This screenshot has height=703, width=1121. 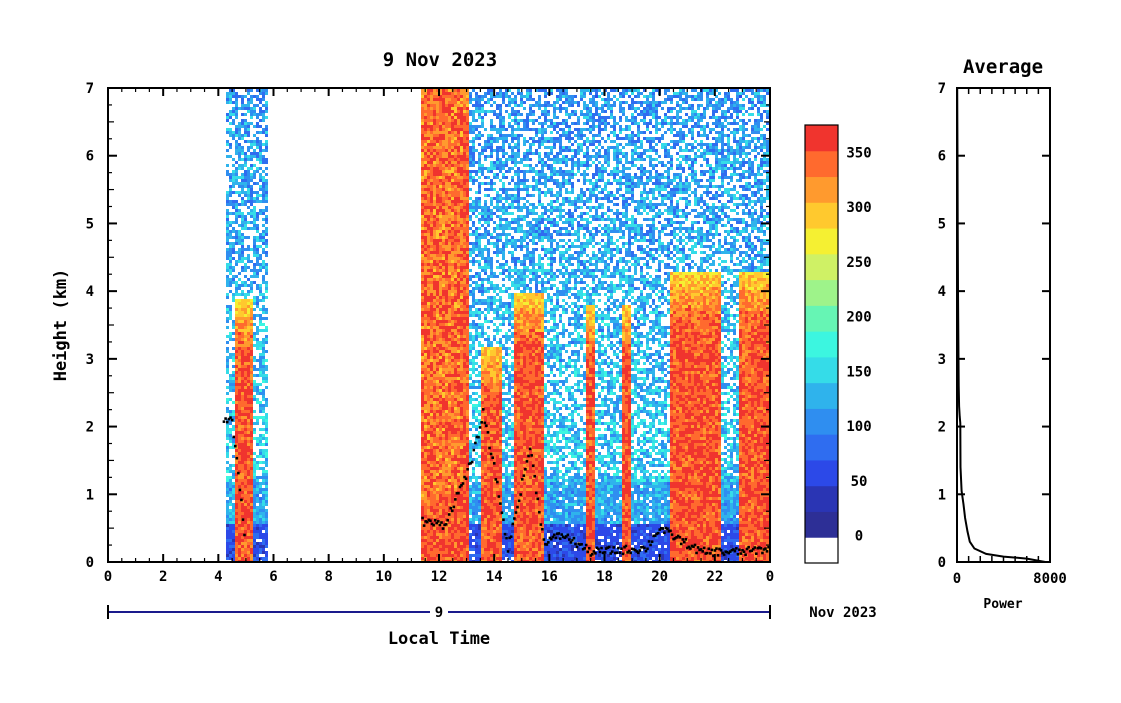 What do you see at coordinates (859, 537) in the screenshot?
I see `colorbar-tick-label: 0` at bounding box center [859, 537].